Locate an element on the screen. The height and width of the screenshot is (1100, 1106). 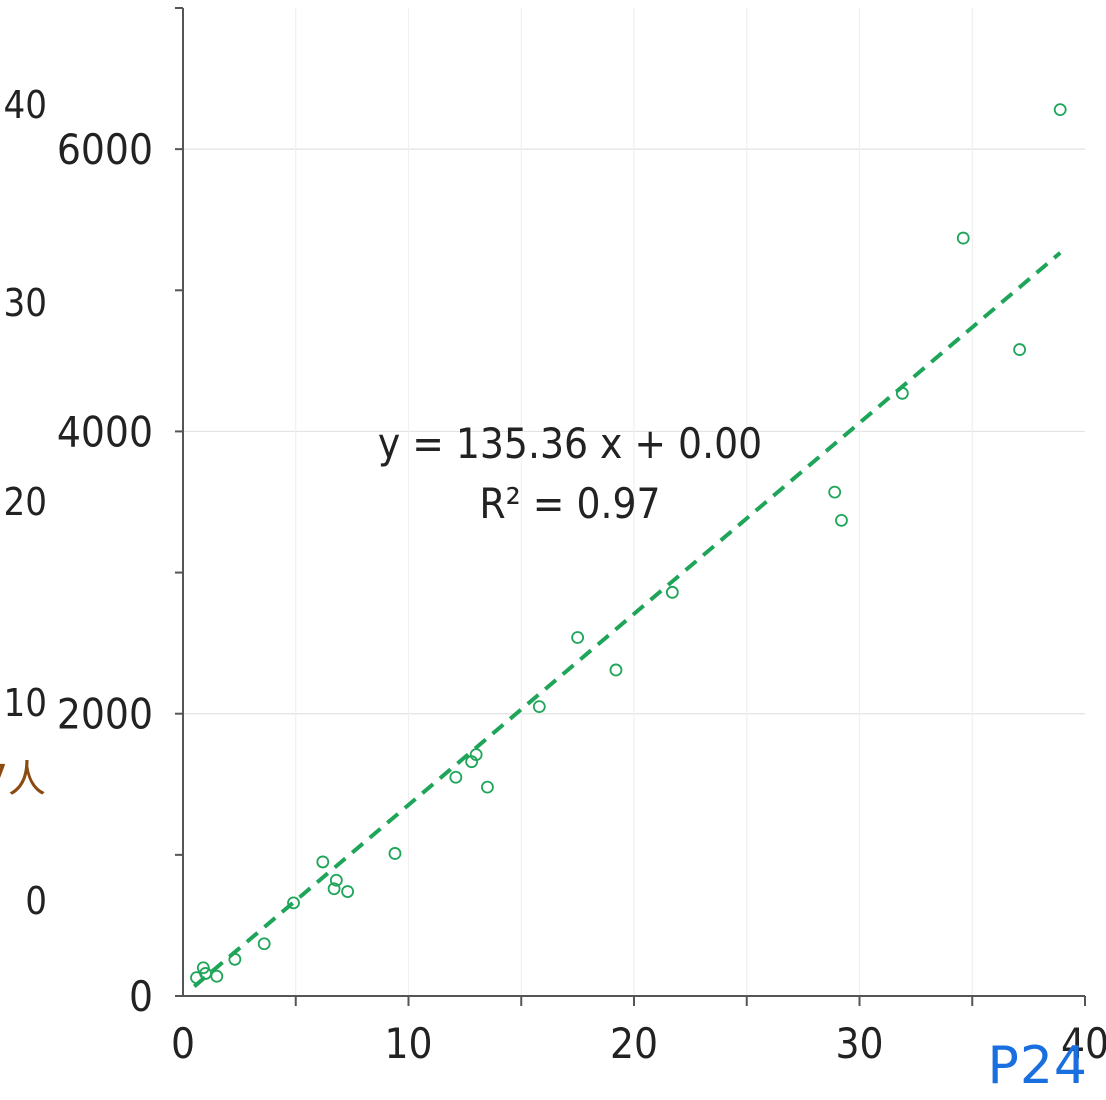
secondary-y-tick-label: 0 is located at coordinates (36, 901).